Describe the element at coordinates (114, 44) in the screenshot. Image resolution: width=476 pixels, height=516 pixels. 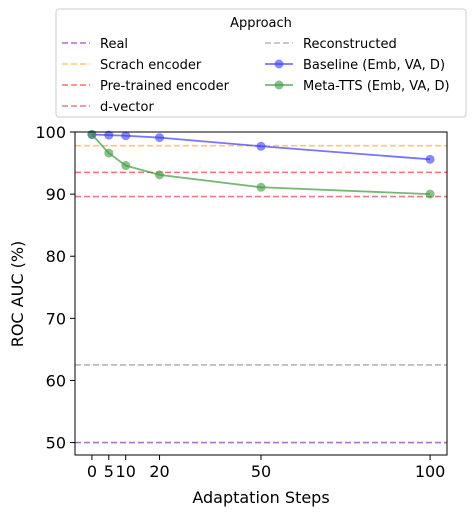
I see `legend-label-real: Real` at that location.